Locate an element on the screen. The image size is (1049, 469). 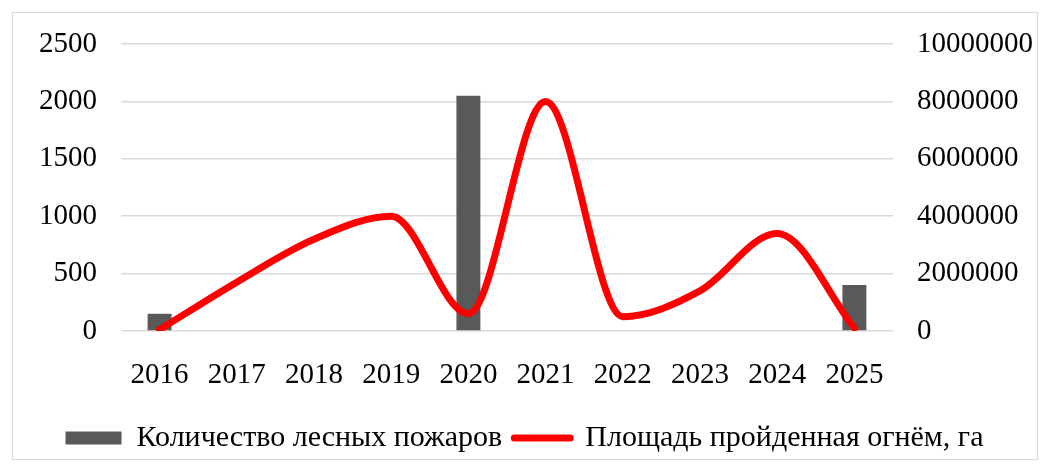
x-tick-label: 2021 is located at coordinates (545, 373).